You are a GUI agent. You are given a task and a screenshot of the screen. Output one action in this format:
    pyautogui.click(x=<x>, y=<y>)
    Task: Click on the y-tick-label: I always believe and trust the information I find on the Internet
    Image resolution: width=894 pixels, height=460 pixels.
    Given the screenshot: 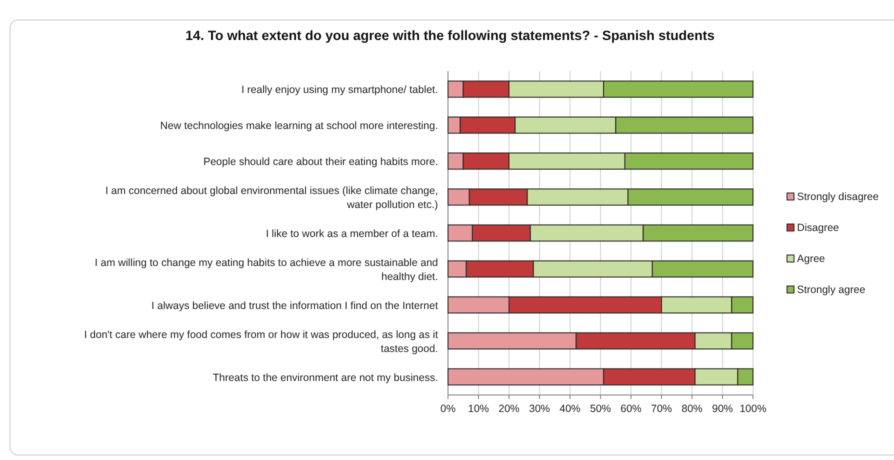 What is the action you would take?
    pyautogui.click(x=294, y=306)
    